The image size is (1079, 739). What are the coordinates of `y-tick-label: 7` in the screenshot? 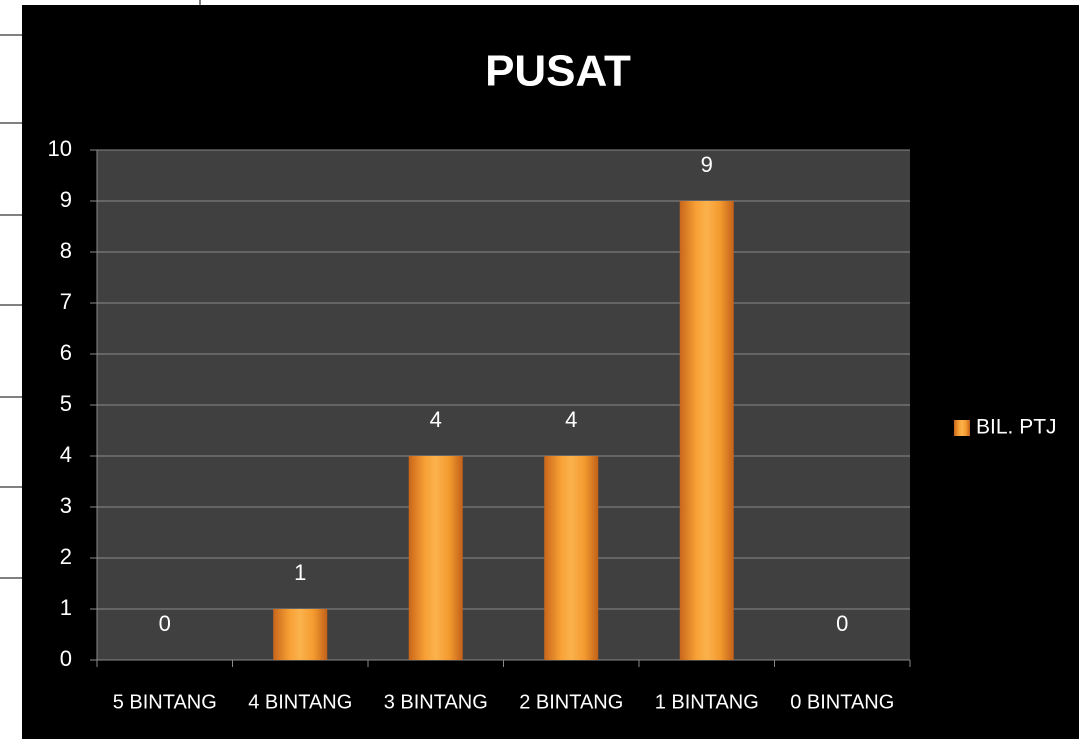 It's located at (66, 301).